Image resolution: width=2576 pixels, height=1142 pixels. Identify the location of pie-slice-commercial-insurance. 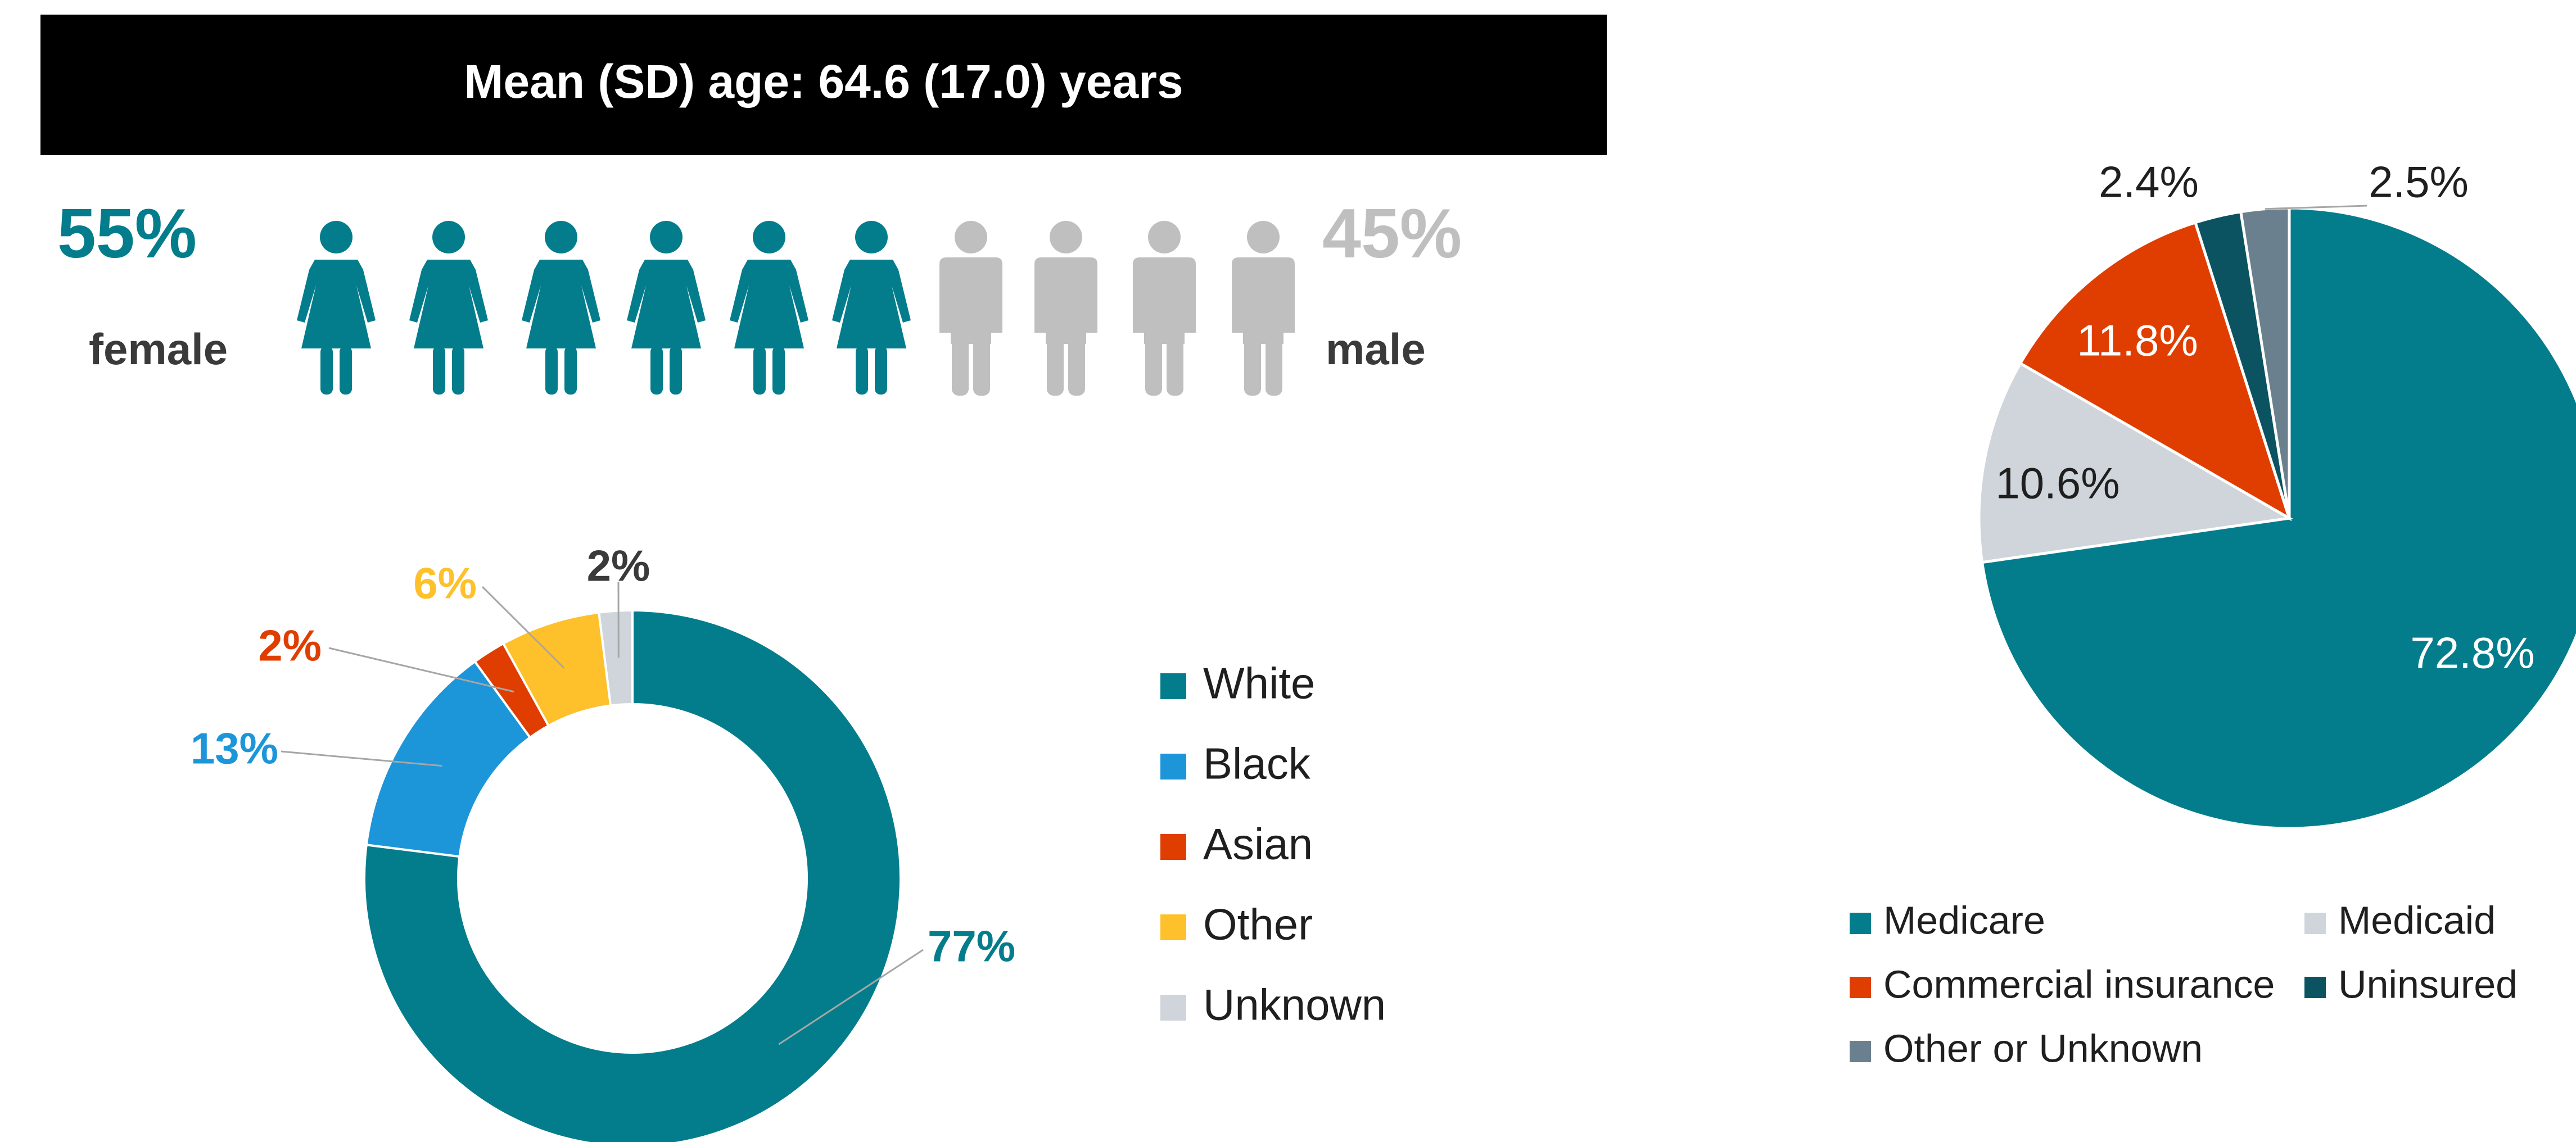
(2155, 371).